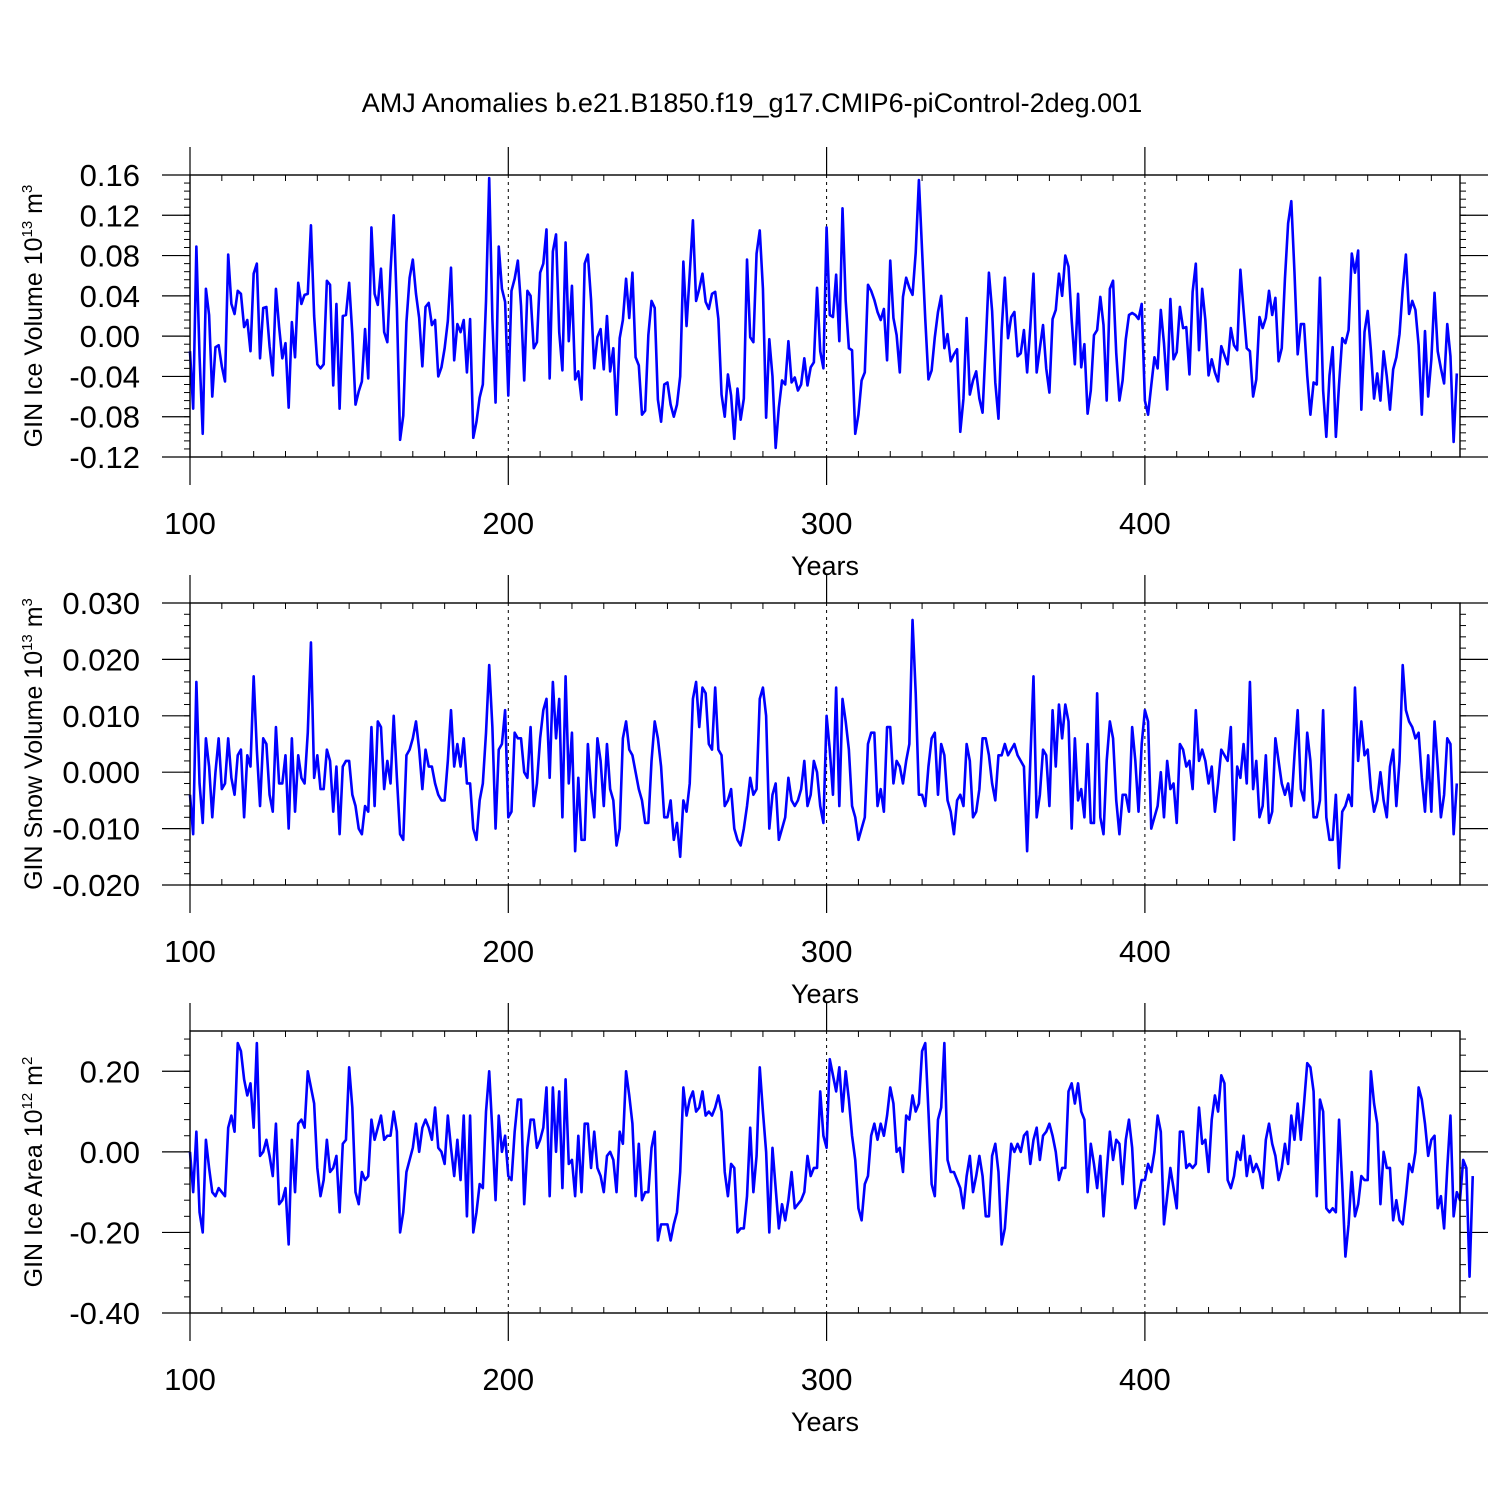 This screenshot has height=1500, width=1500. What do you see at coordinates (101, 716) in the screenshot?
I see `y-tick-label: 0.010` at bounding box center [101, 716].